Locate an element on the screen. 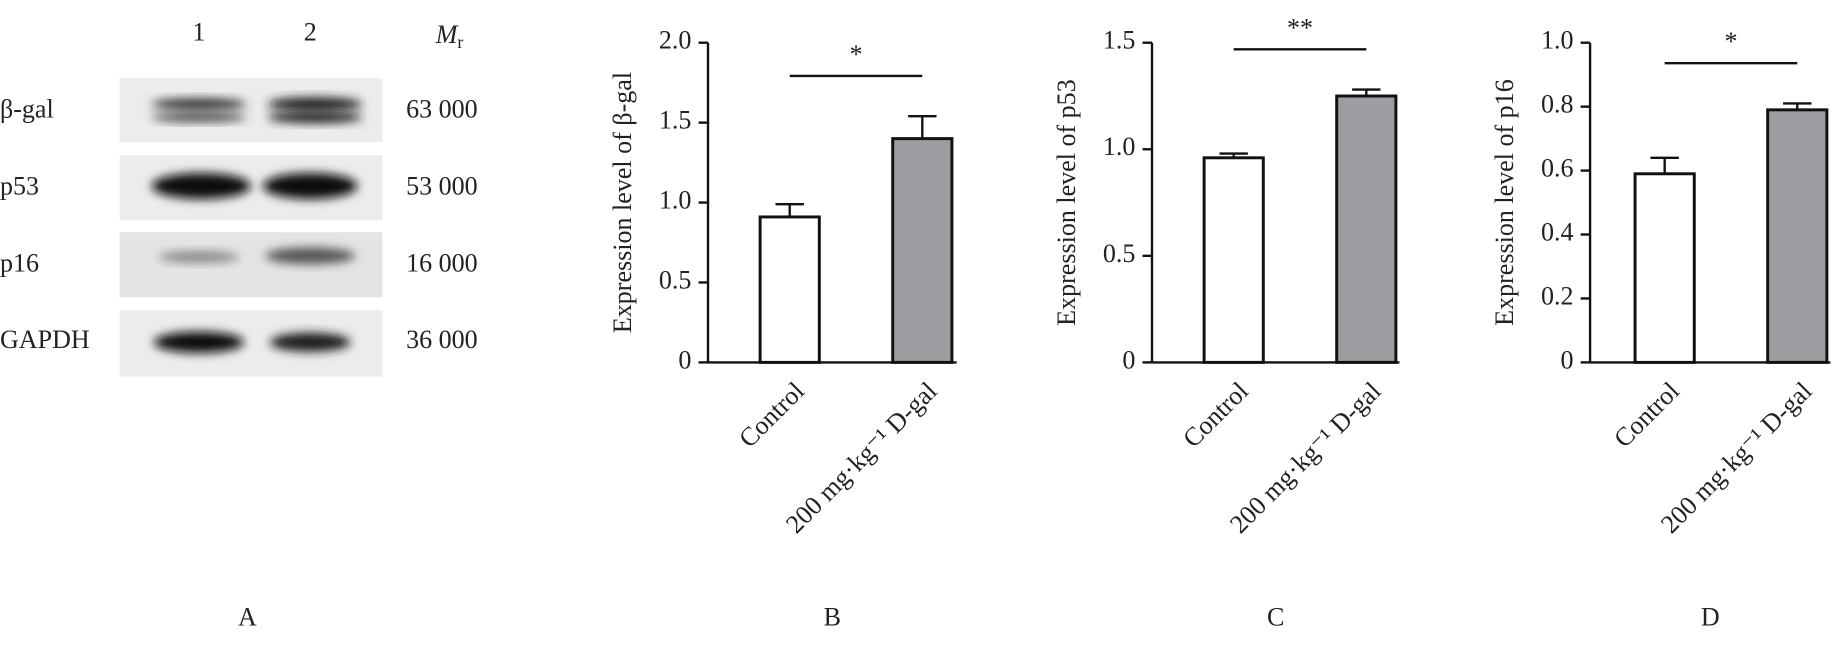  panel-label: D is located at coordinates (1710, 616).